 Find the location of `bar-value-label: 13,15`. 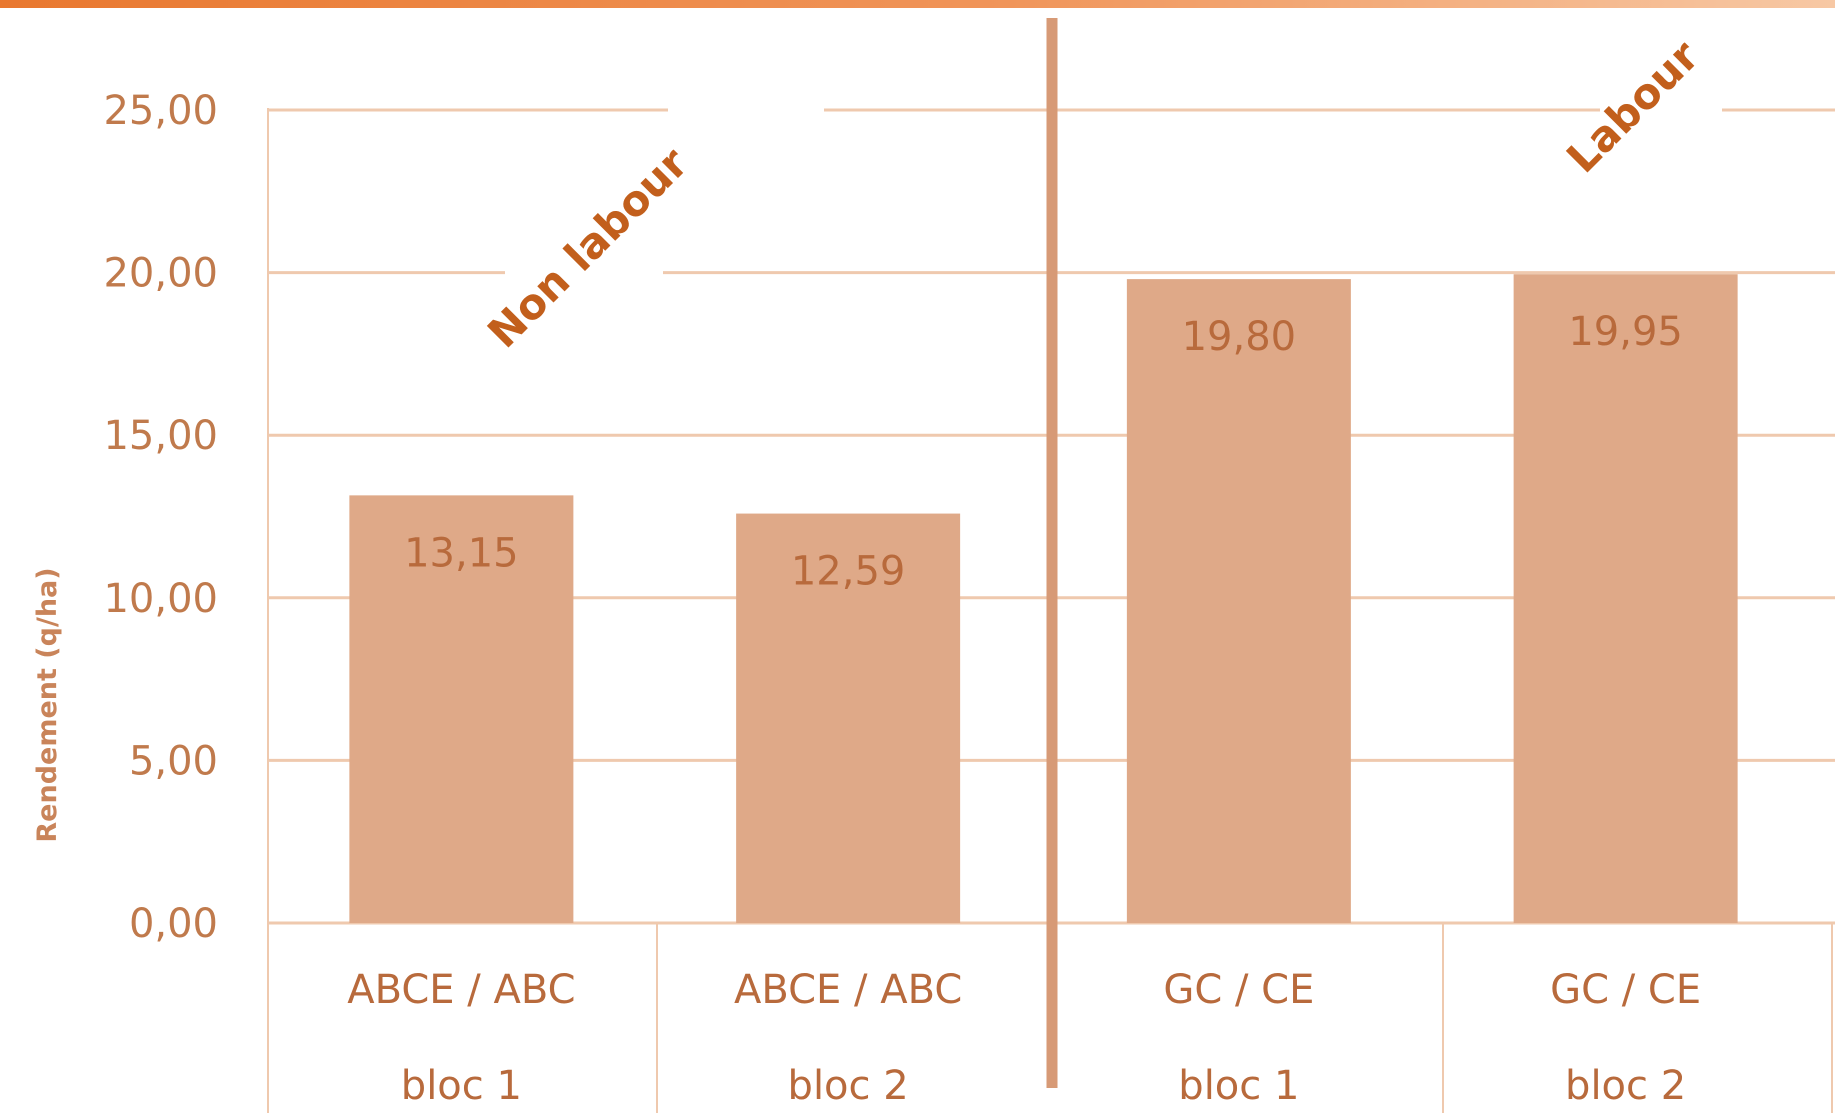

bar-value-label: 13,15 is located at coordinates (461, 553).